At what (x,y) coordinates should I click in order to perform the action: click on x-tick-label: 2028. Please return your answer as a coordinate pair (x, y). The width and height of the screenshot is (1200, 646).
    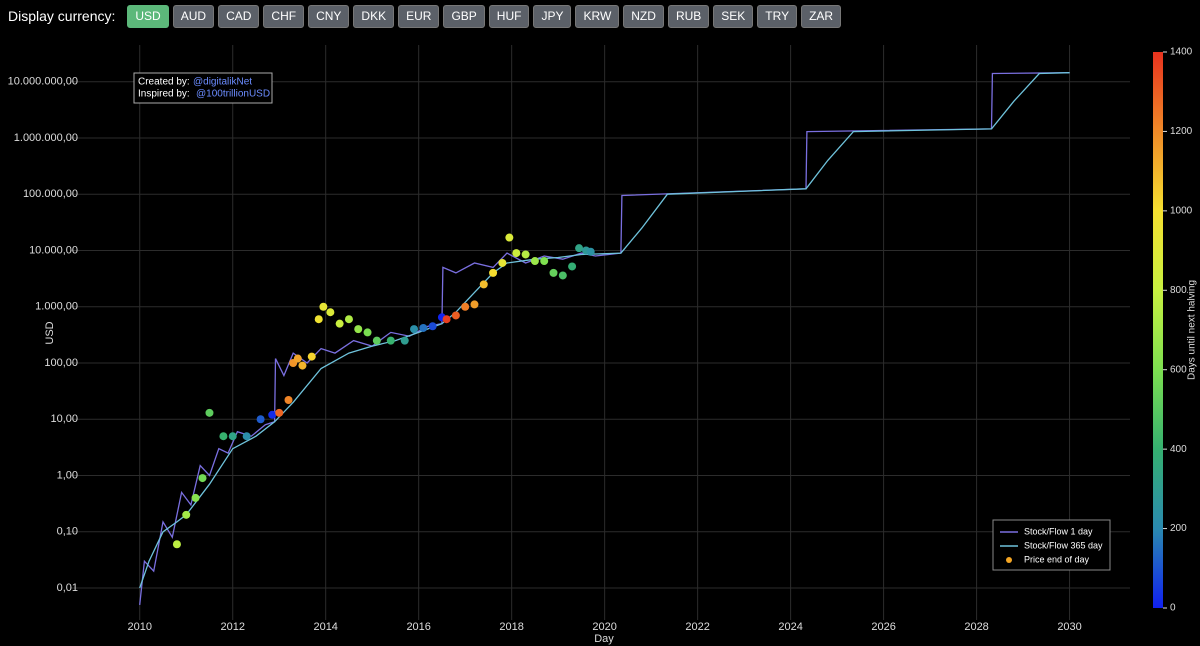
    Looking at the image, I should click on (976, 627).